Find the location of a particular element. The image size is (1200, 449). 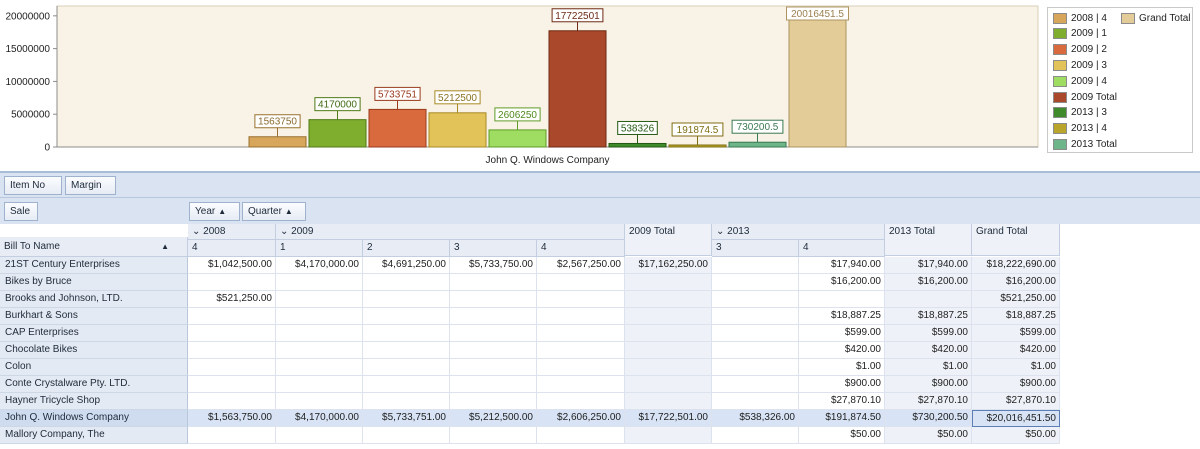

table-cell: $1.00 is located at coordinates (842, 367).